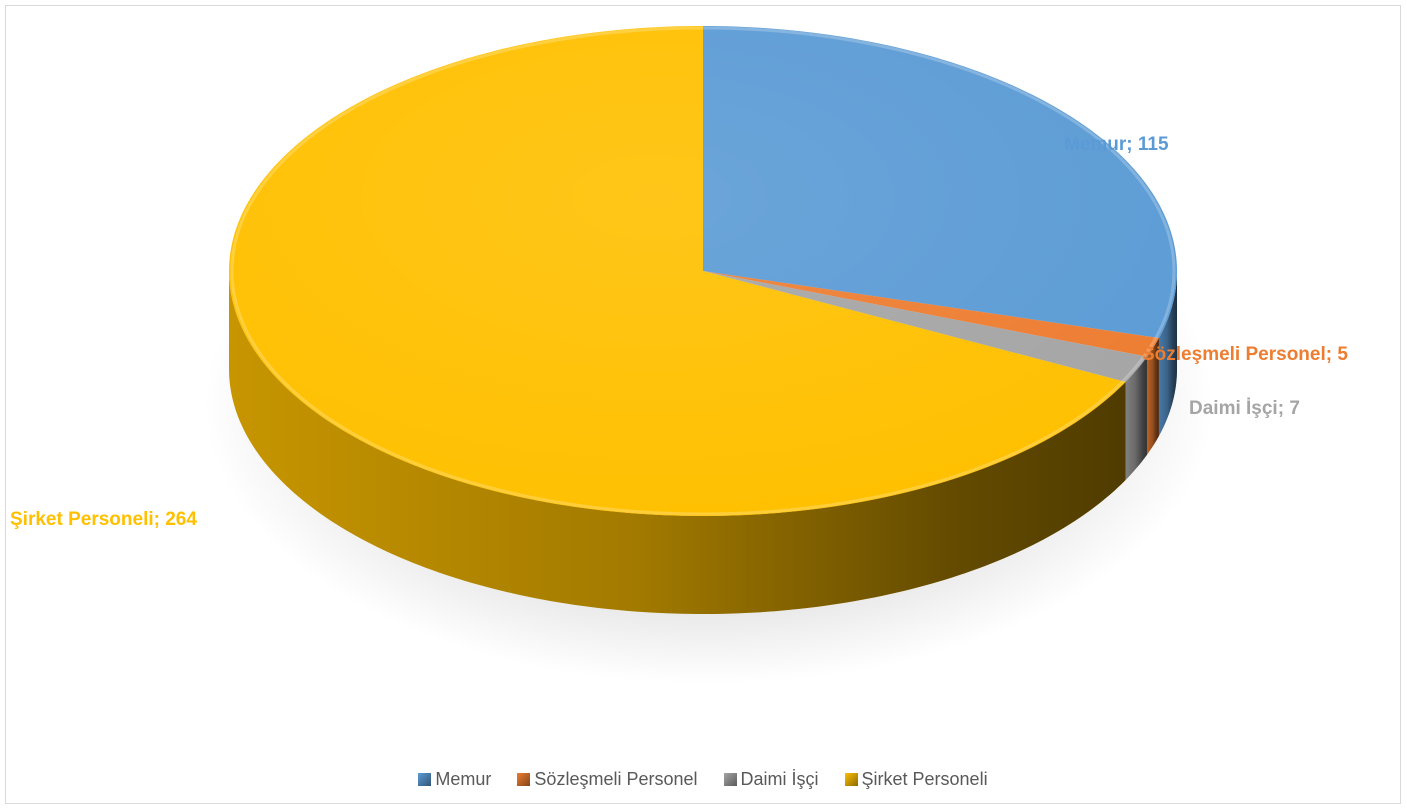 Image resolution: width=1407 pixels, height=810 pixels. What do you see at coordinates (779, 779) in the screenshot?
I see `legend-label-2: Daimi İşçi` at bounding box center [779, 779].